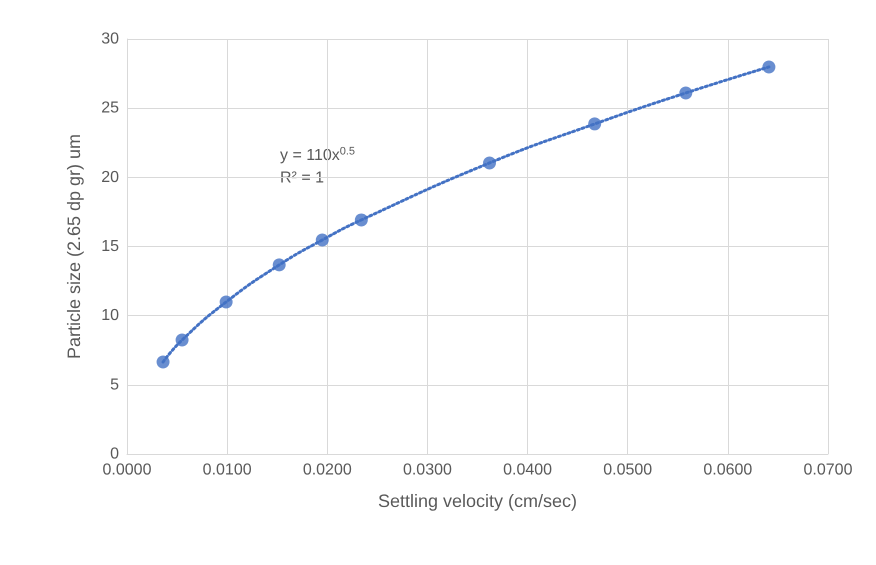 This screenshot has width=876, height=565. Describe the element at coordinates (115, 385) in the screenshot. I see `y-tick-label: 5` at that location.